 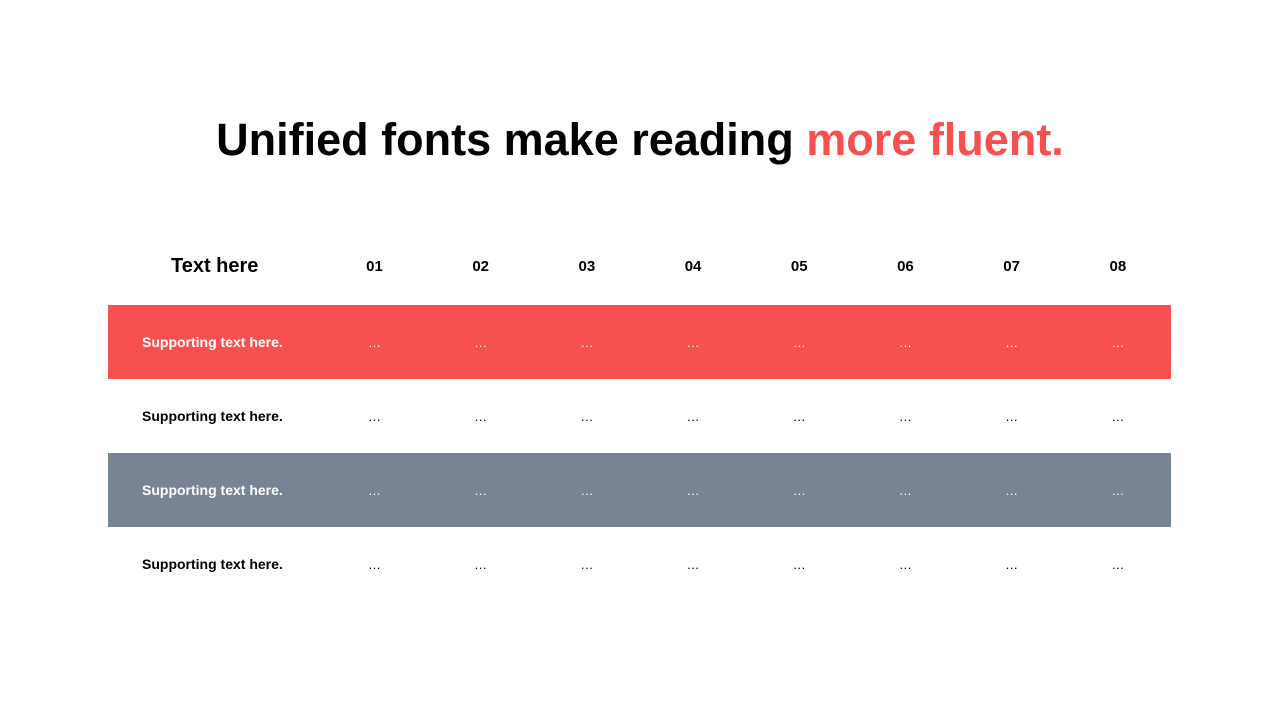 What do you see at coordinates (374, 266) in the screenshot?
I see `column-header: 01` at bounding box center [374, 266].